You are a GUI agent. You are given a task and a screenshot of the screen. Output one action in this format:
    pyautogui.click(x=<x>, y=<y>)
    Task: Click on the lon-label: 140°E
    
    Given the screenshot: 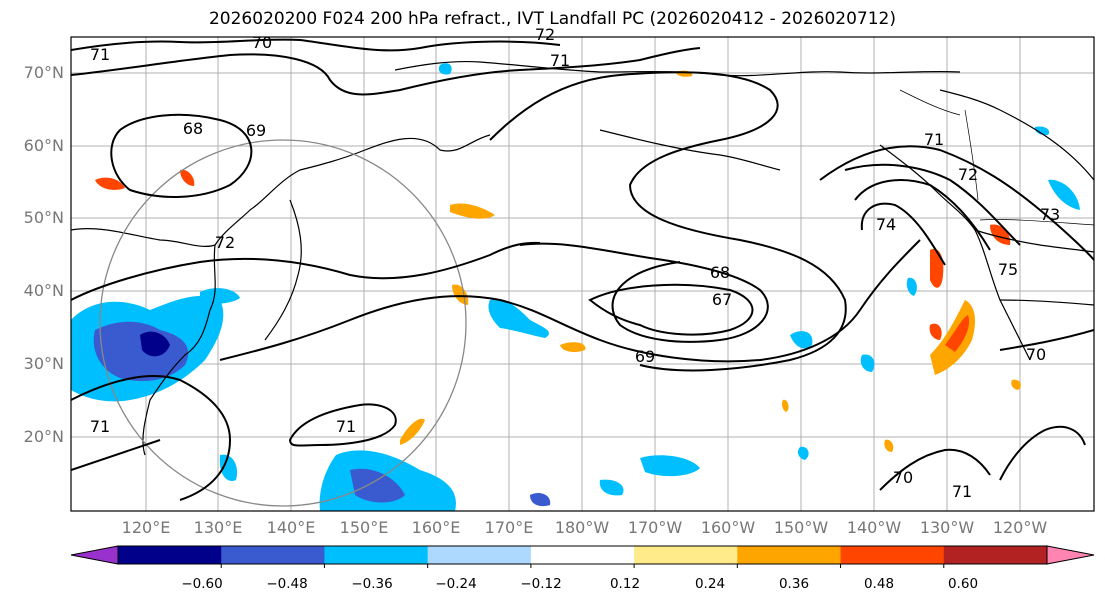 What is the action you would take?
    pyautogui.click(x=291, y=527)
    